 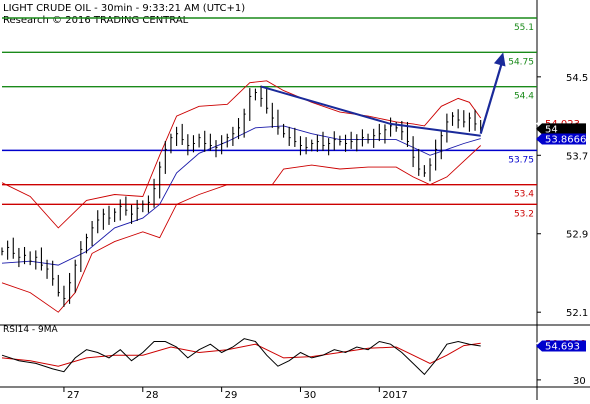 I want to click on rsi-tag-rsi: 54.693, so click(x=561, y=346).